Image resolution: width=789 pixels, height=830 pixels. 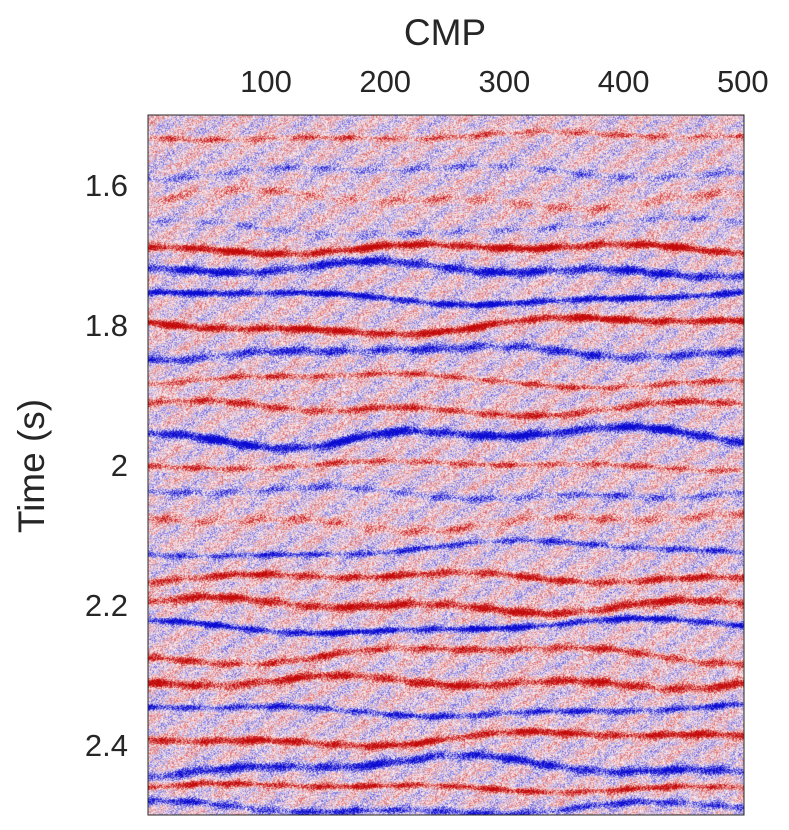 What do you see at coordinates (266, 81) in the screenshot?
I see `x-tick-label: 100` at bounding box center [266, 81].